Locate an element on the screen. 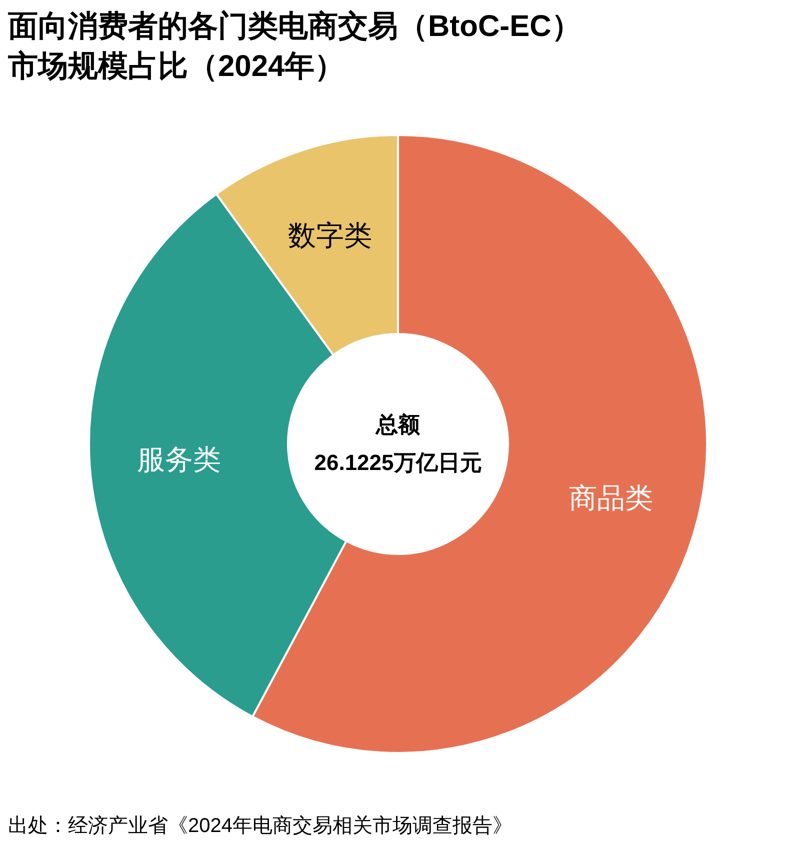 The width and height of the screenshot is (800, 846). text: 出处：经济产业省《2024年电商交易相关市场调查报告》 is located at coordinates (260, 826).